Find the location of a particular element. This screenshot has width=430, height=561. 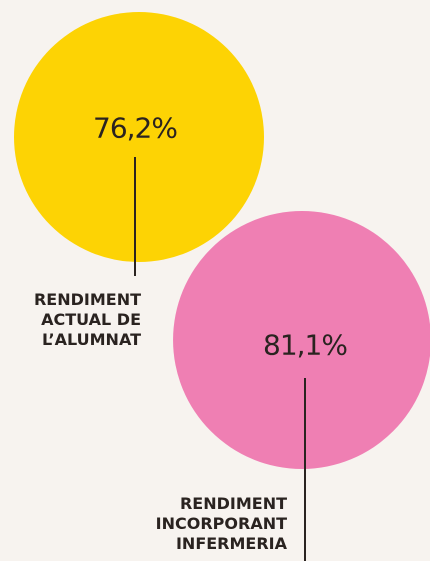

category-label: RENDIMENT INCORPORANT INFERMERIA is located at coordinates (221, 523).